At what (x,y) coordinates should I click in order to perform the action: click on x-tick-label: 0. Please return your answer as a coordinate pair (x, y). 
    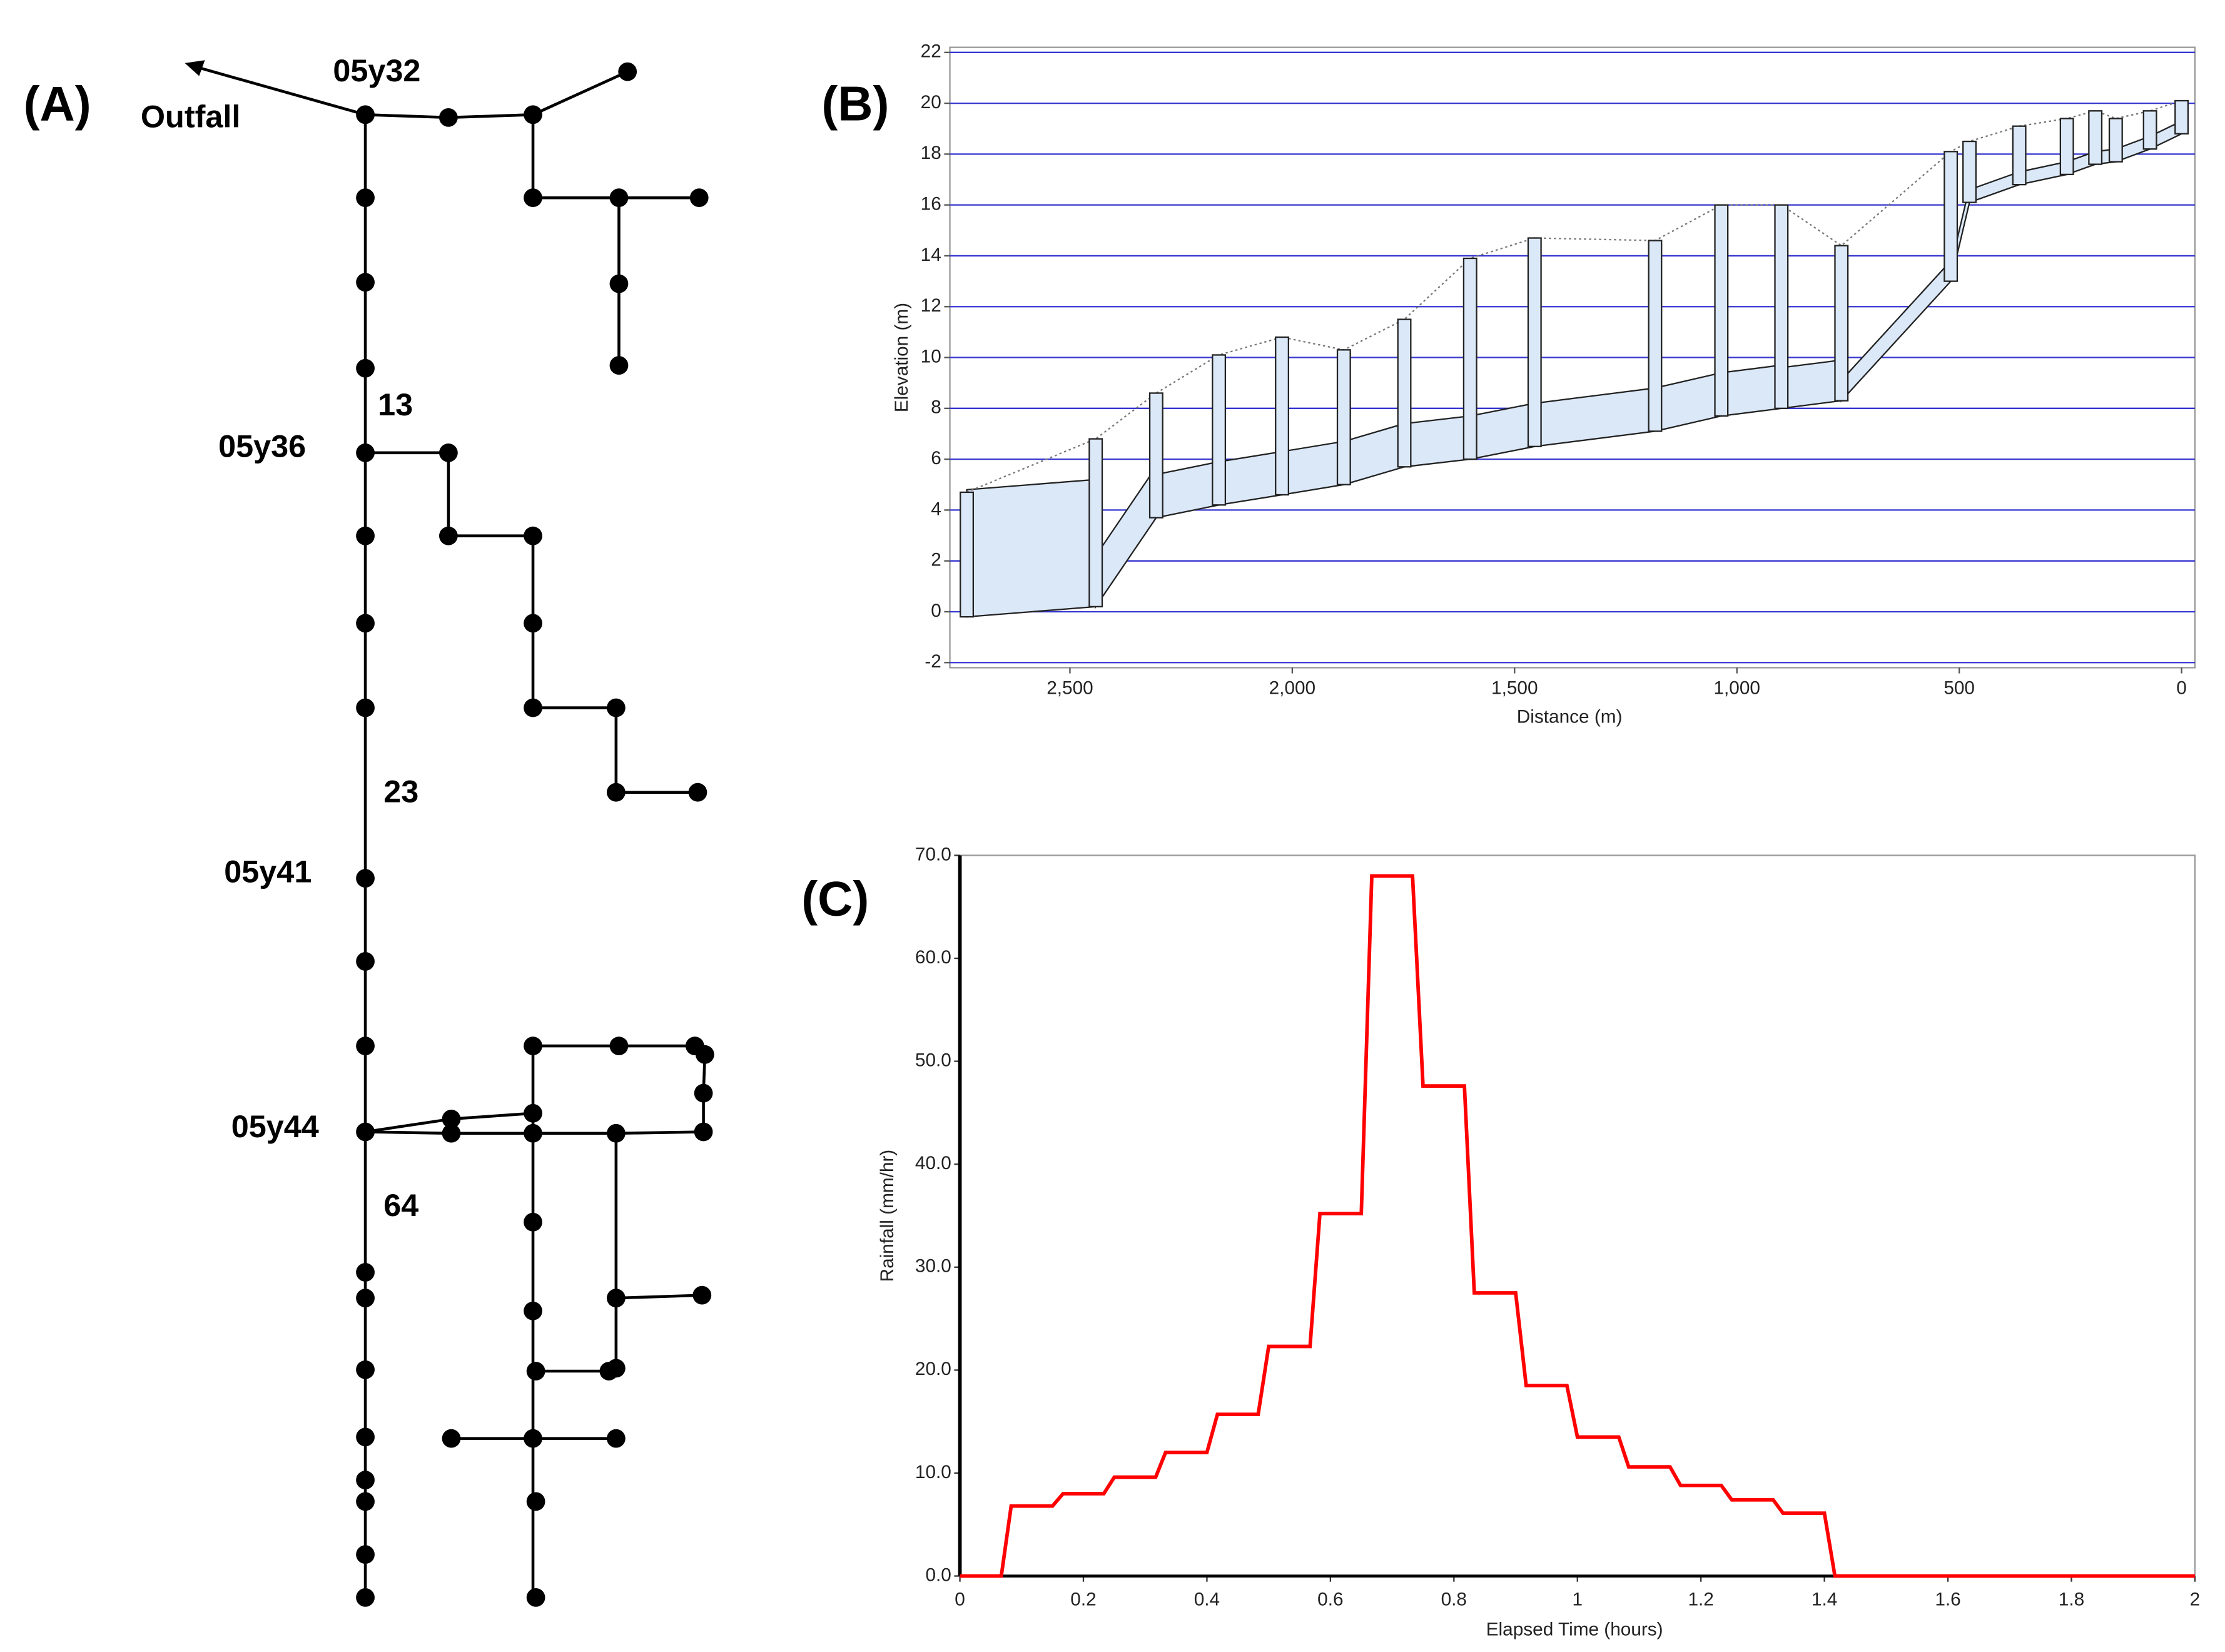
    Looking at the image, I should click on (960, 1599).